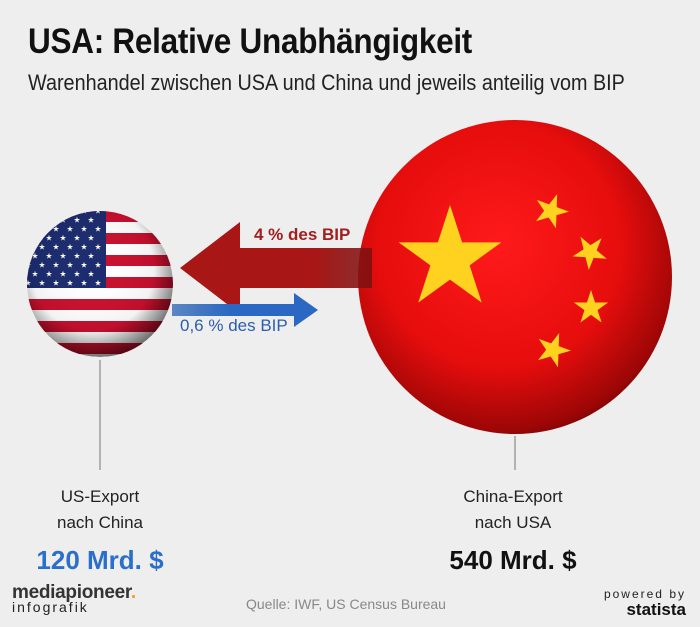 This screenshot has height=627, width=700. What do you see at coordinates (100, 496) in the screenshot?
I see `us-export-line1: US-Export` at bounding box center [100, 496].